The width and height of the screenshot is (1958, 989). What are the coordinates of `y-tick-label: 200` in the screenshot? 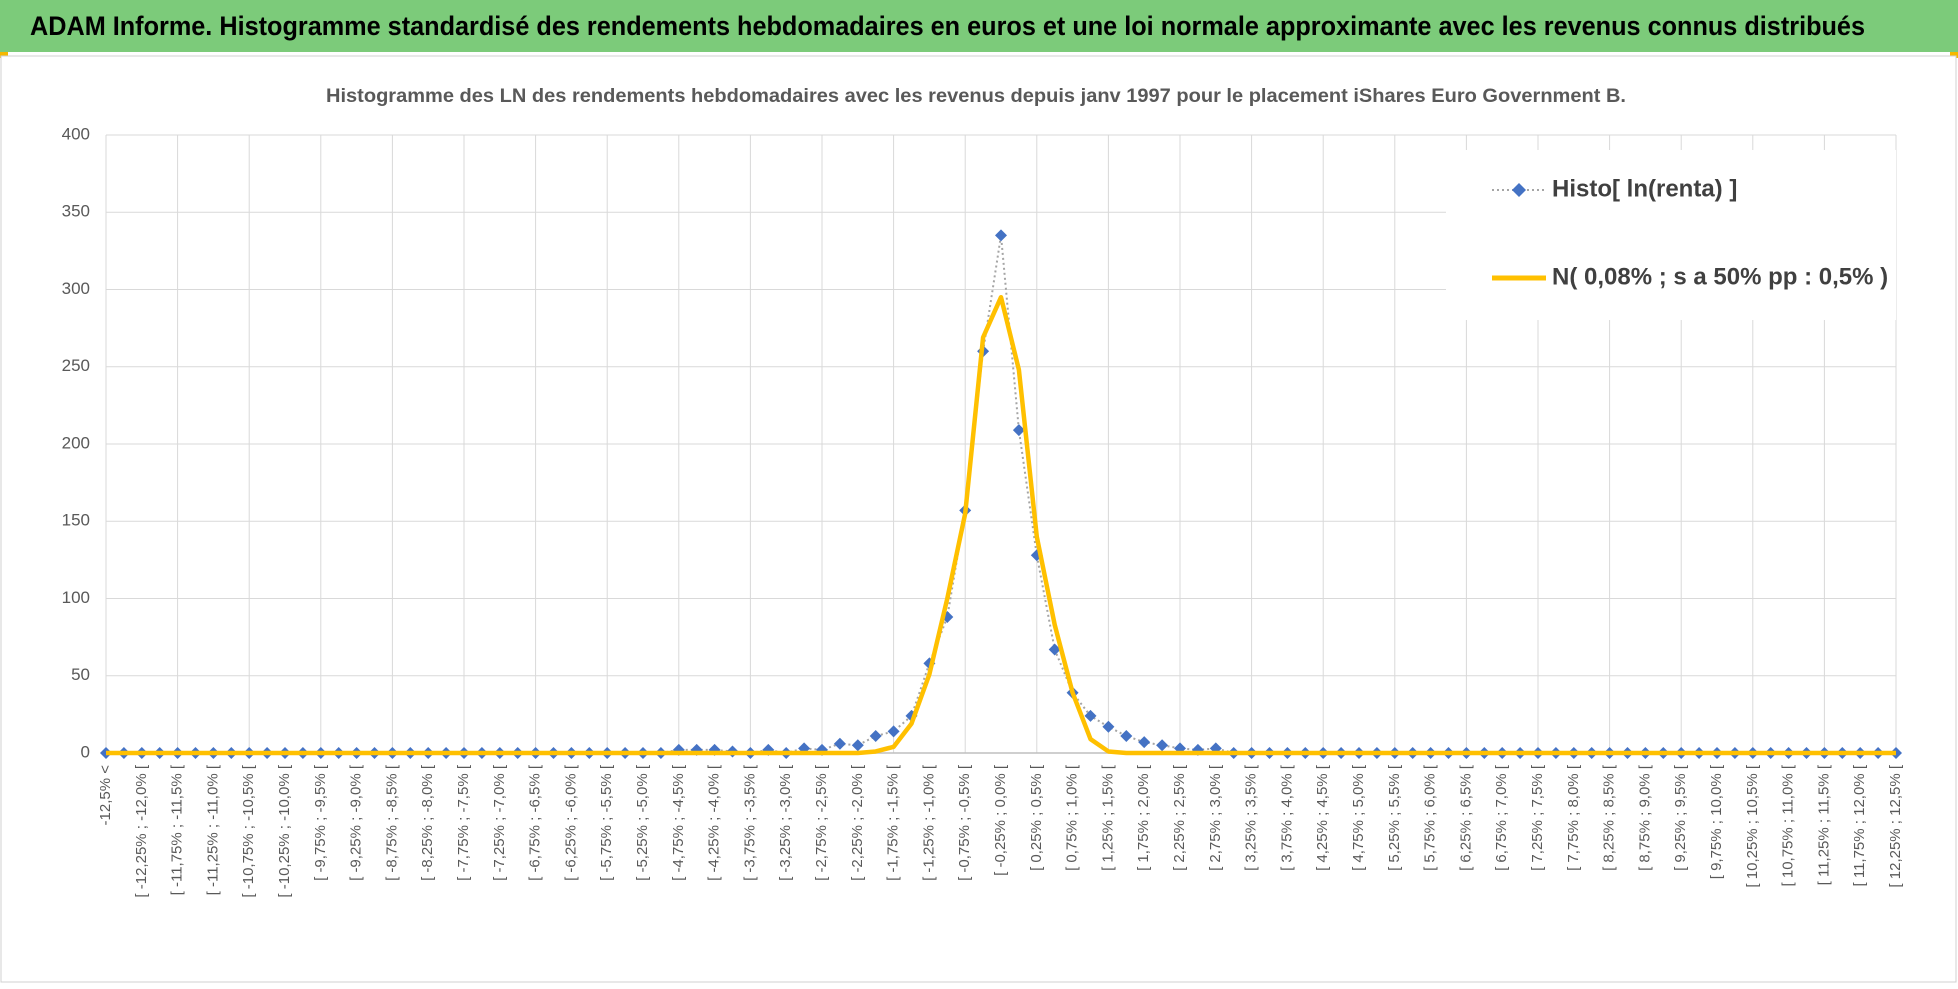 It's located at (76, 442).